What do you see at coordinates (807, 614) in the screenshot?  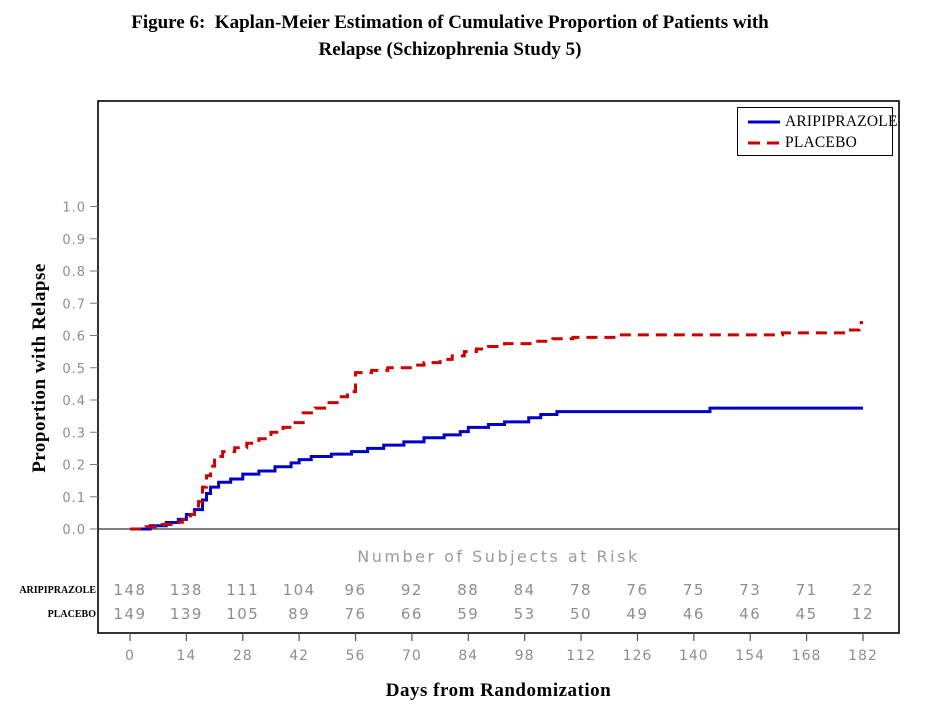 I see `at-risk-count: 45` at bounding box center [807, 614].